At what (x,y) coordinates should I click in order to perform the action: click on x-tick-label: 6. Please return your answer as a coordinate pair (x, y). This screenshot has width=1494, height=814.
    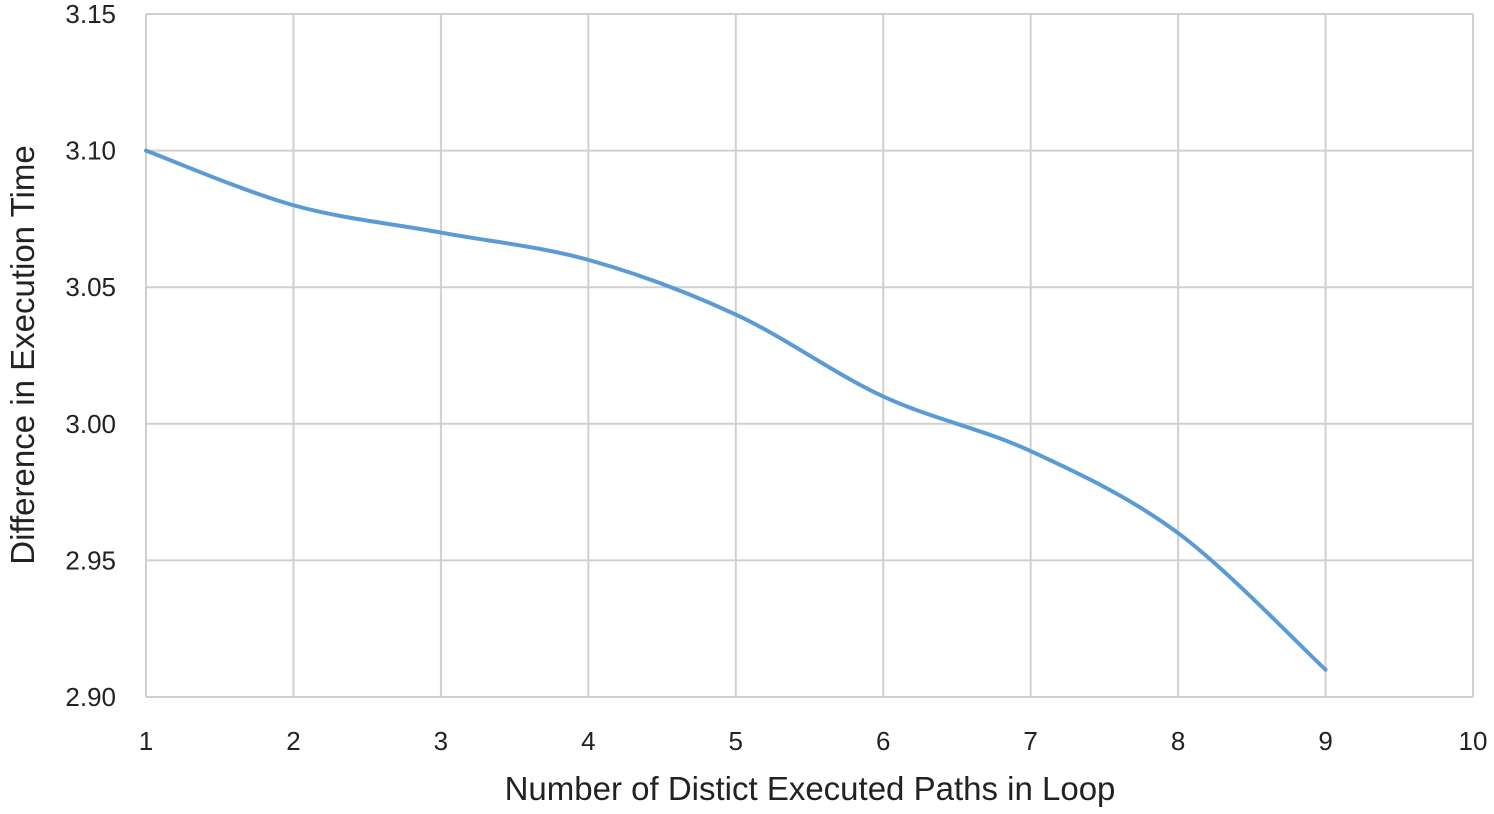
    Looking at the image, I should click on (883, 741).